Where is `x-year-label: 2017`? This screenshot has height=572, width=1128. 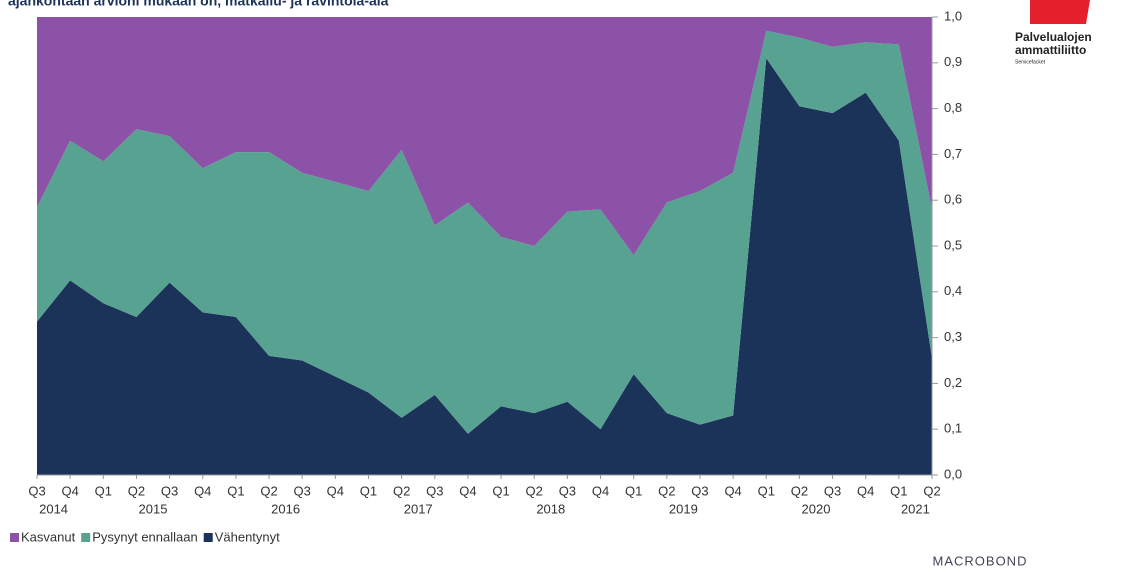 x-year-label: 2017 is located at coordinates (418, 508).